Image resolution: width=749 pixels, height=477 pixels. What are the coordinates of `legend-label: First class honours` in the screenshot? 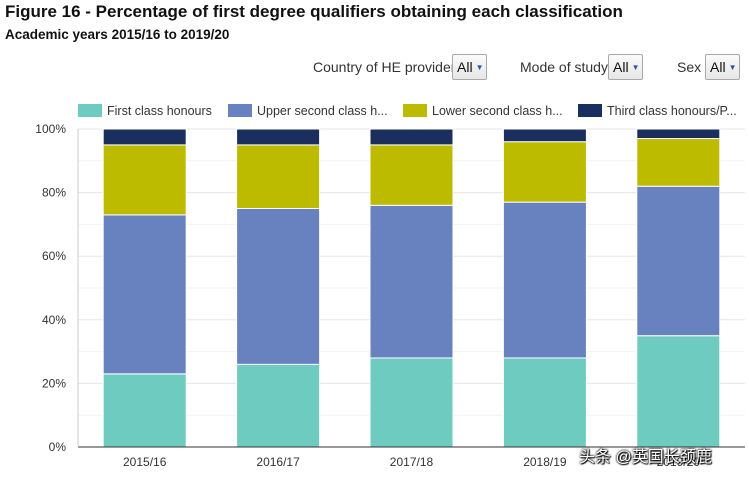 It's located at (159, 111).